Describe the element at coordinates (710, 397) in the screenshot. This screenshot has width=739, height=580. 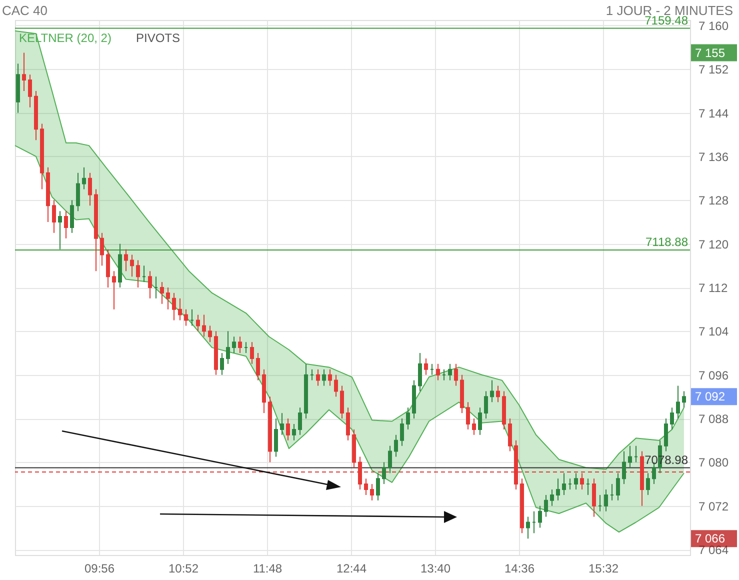
I see `text: 7 092` at that location.